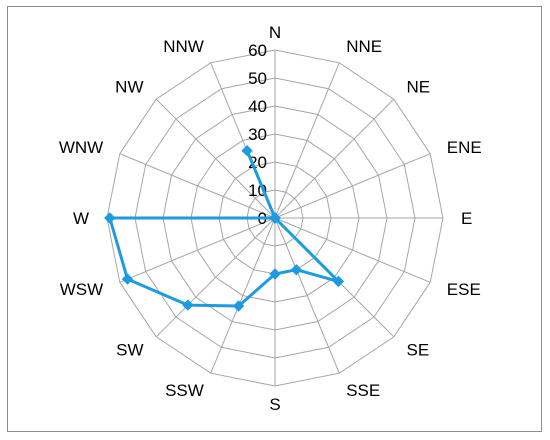 This screenshot has width=550, height=440. I want to click on direction-label-nnw: NNW, so click(183, 46).